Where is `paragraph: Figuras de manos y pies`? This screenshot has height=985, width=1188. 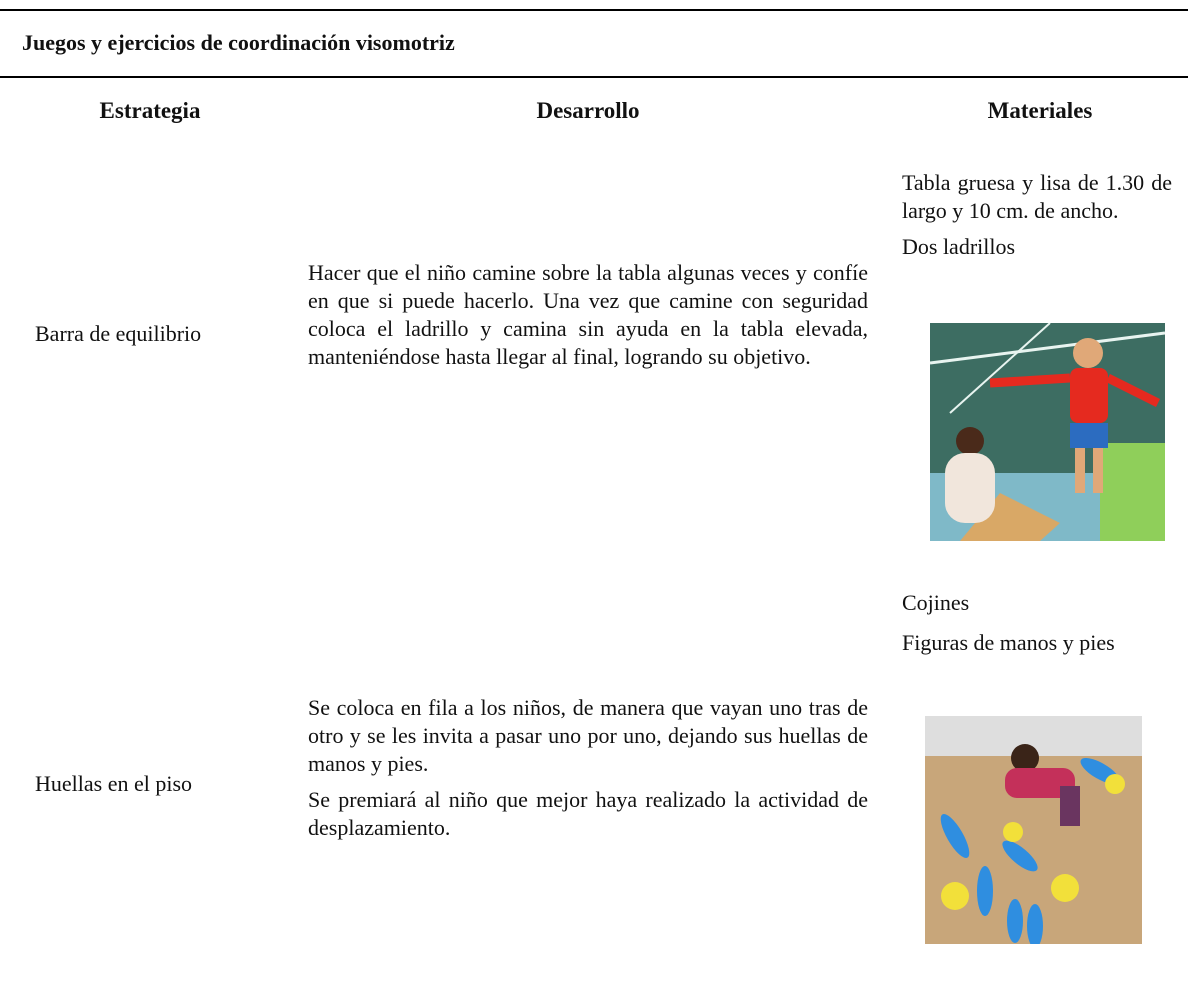 paragraph: Figuras de manos y pies is located at coordinates (1008, 642).